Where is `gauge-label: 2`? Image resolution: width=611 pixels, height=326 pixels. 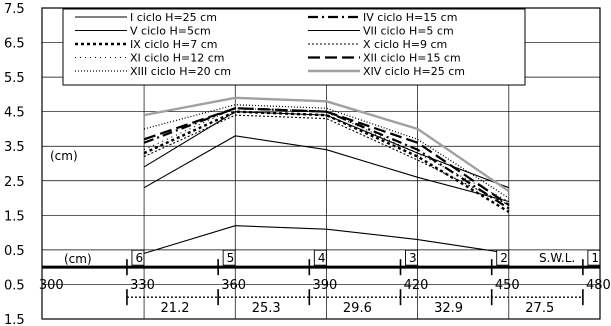 gauge-label: 2 is located at coordinates (504, 258).